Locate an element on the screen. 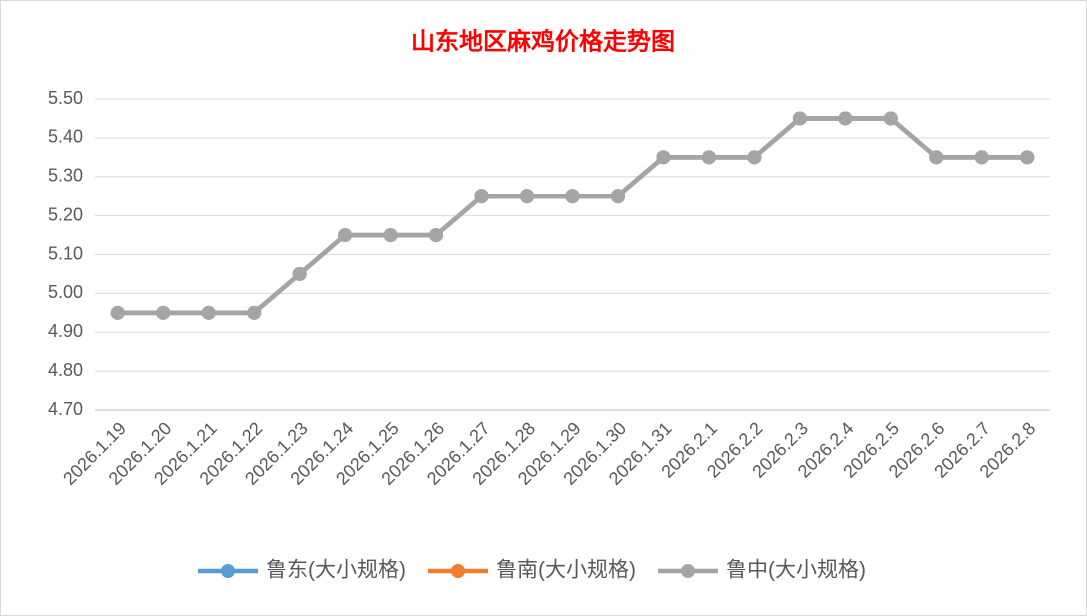 This screenshot has height=616, width=1087. y-tick-label: 5.30 is located at coordinates (65, 176).